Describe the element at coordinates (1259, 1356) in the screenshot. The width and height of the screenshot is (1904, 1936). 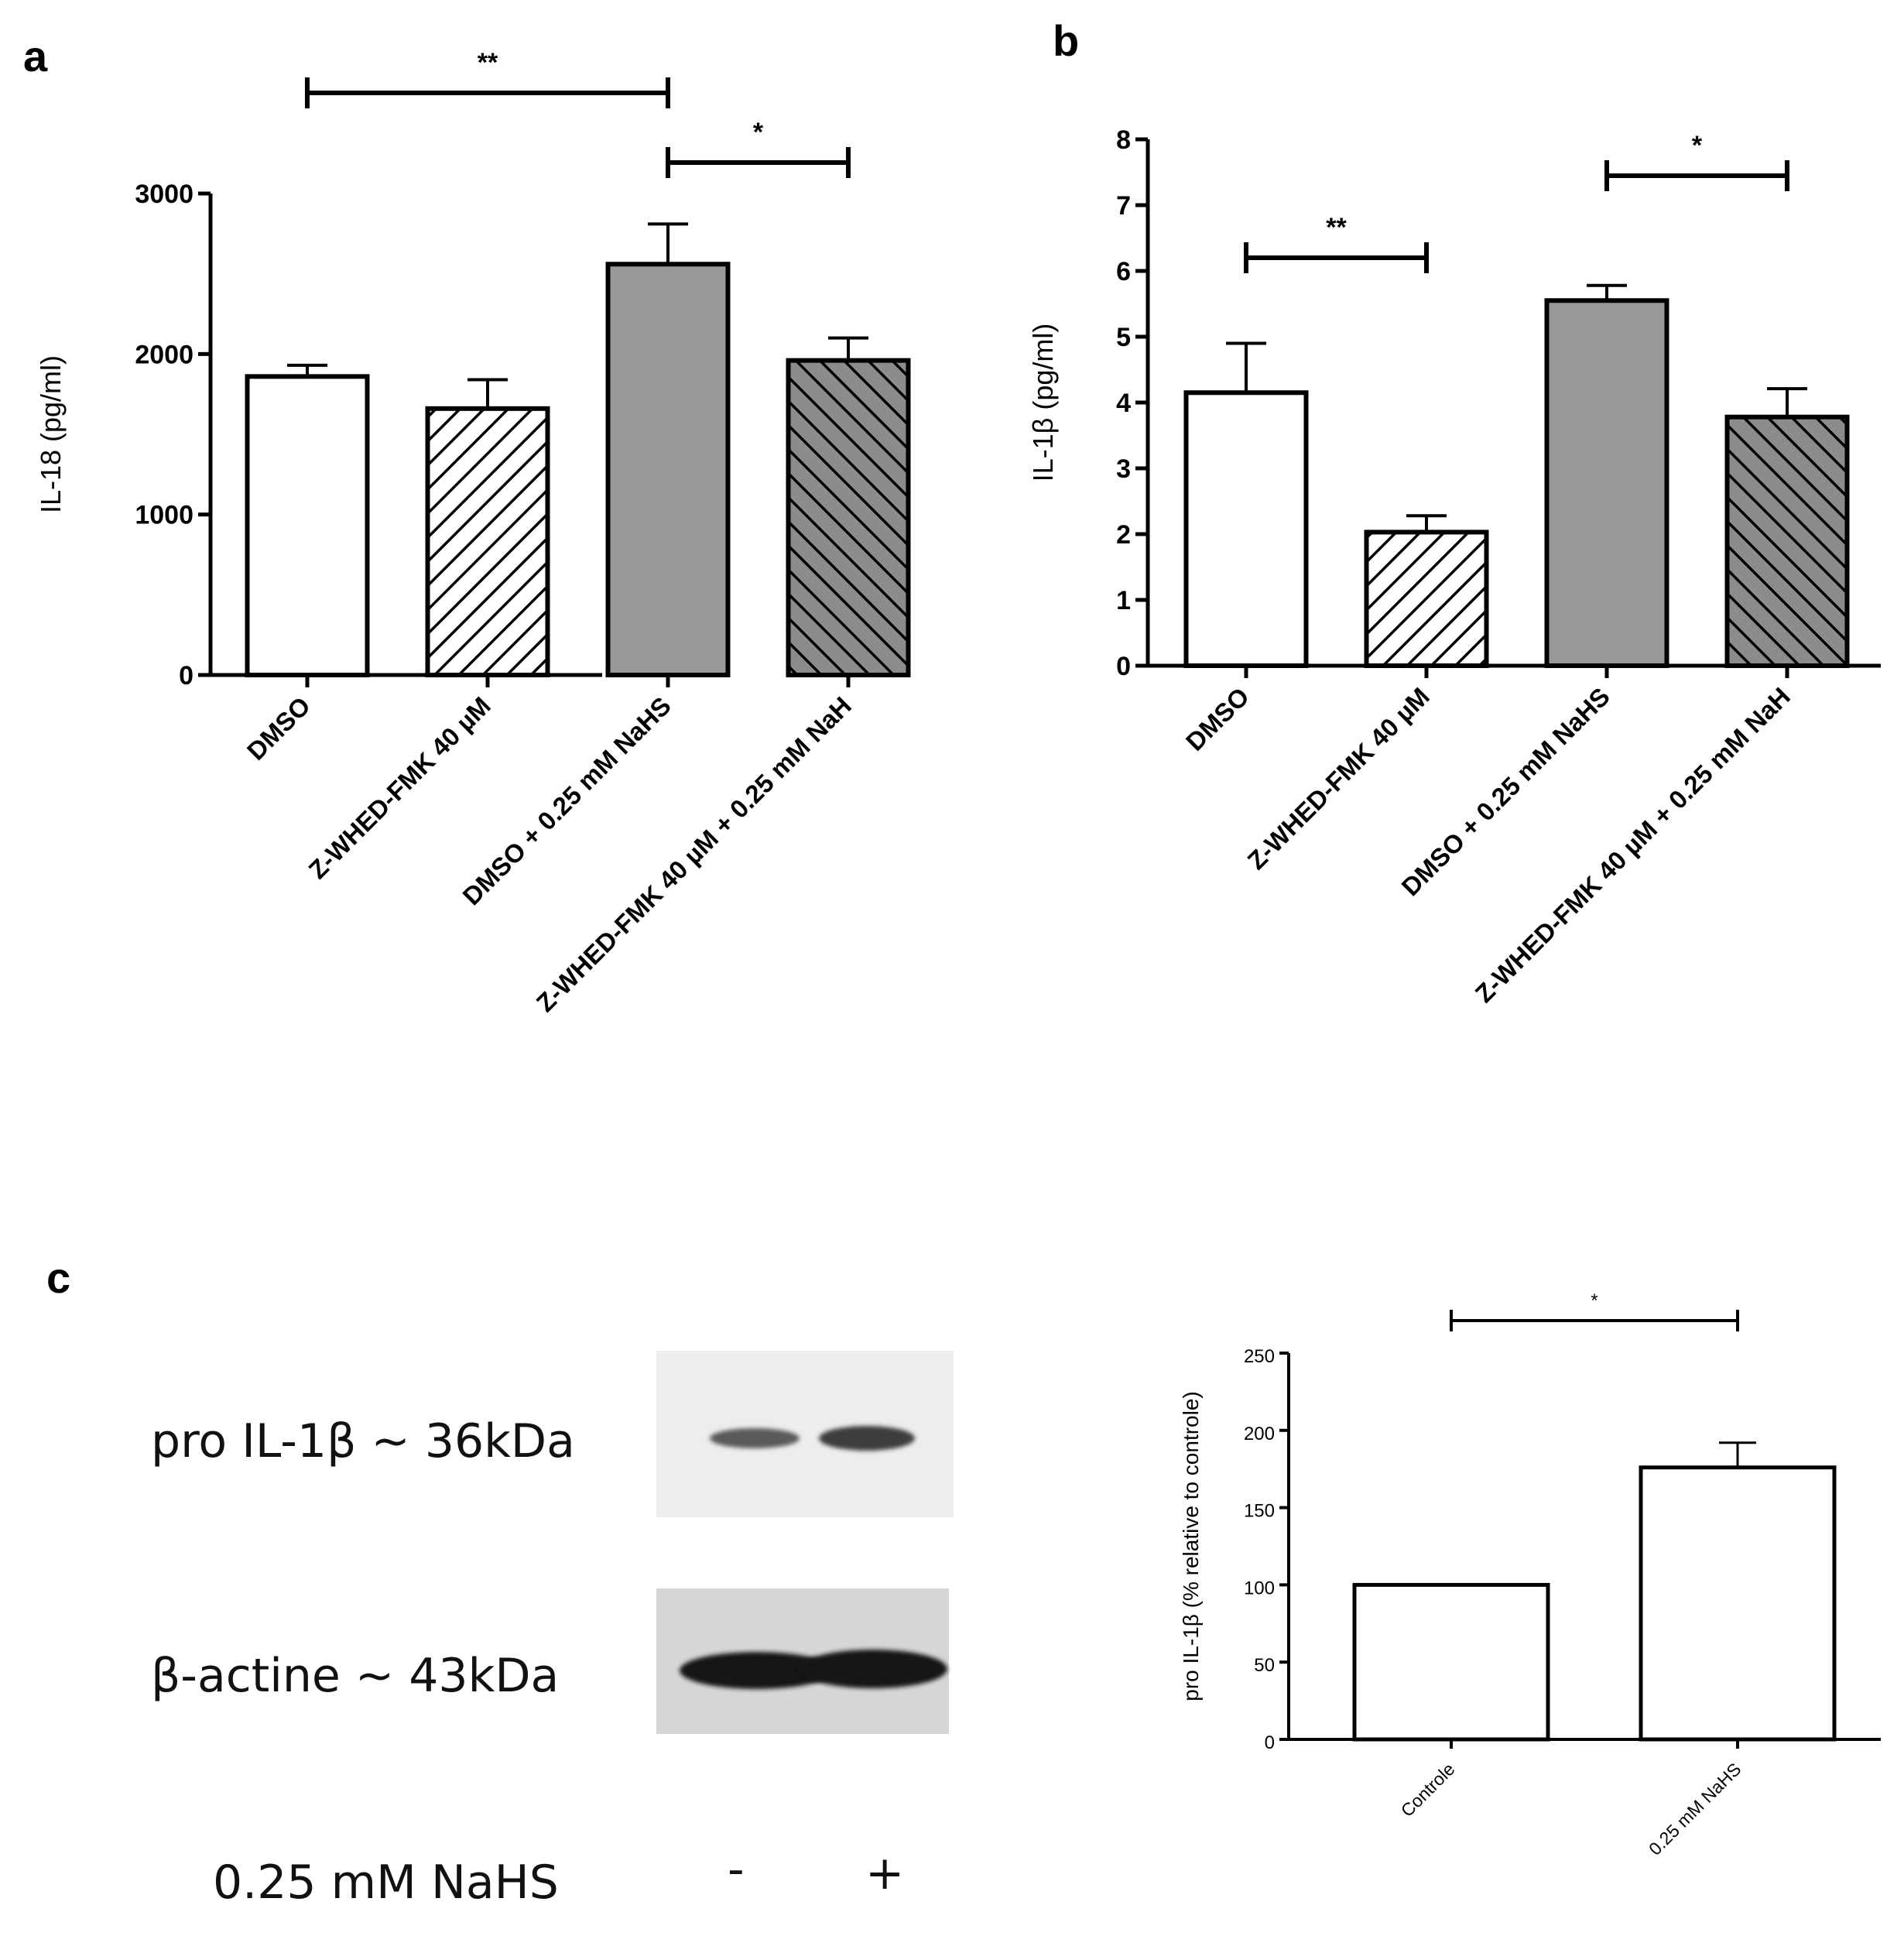
I see `y-tick-label: 250` at that location.